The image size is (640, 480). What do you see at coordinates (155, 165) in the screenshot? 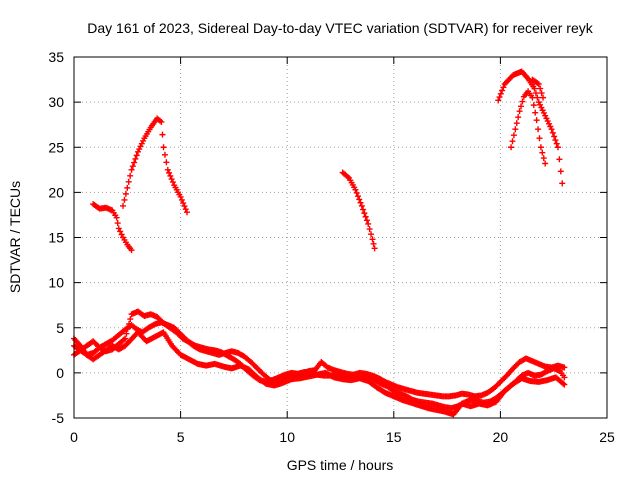
I see `series-arc-b` at bounding box center [155, 165].